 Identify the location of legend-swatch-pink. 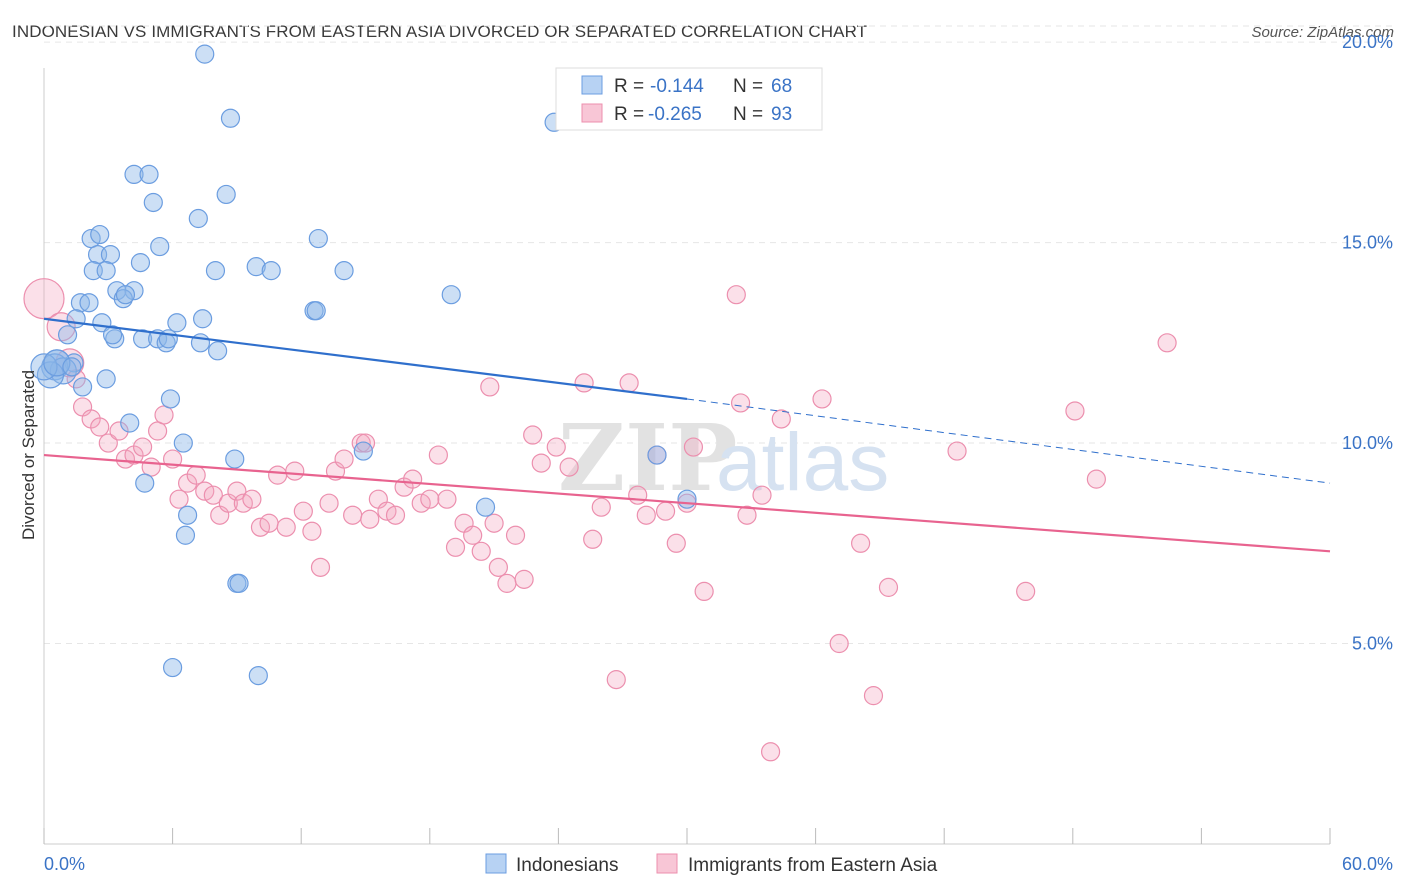
(592, 113).